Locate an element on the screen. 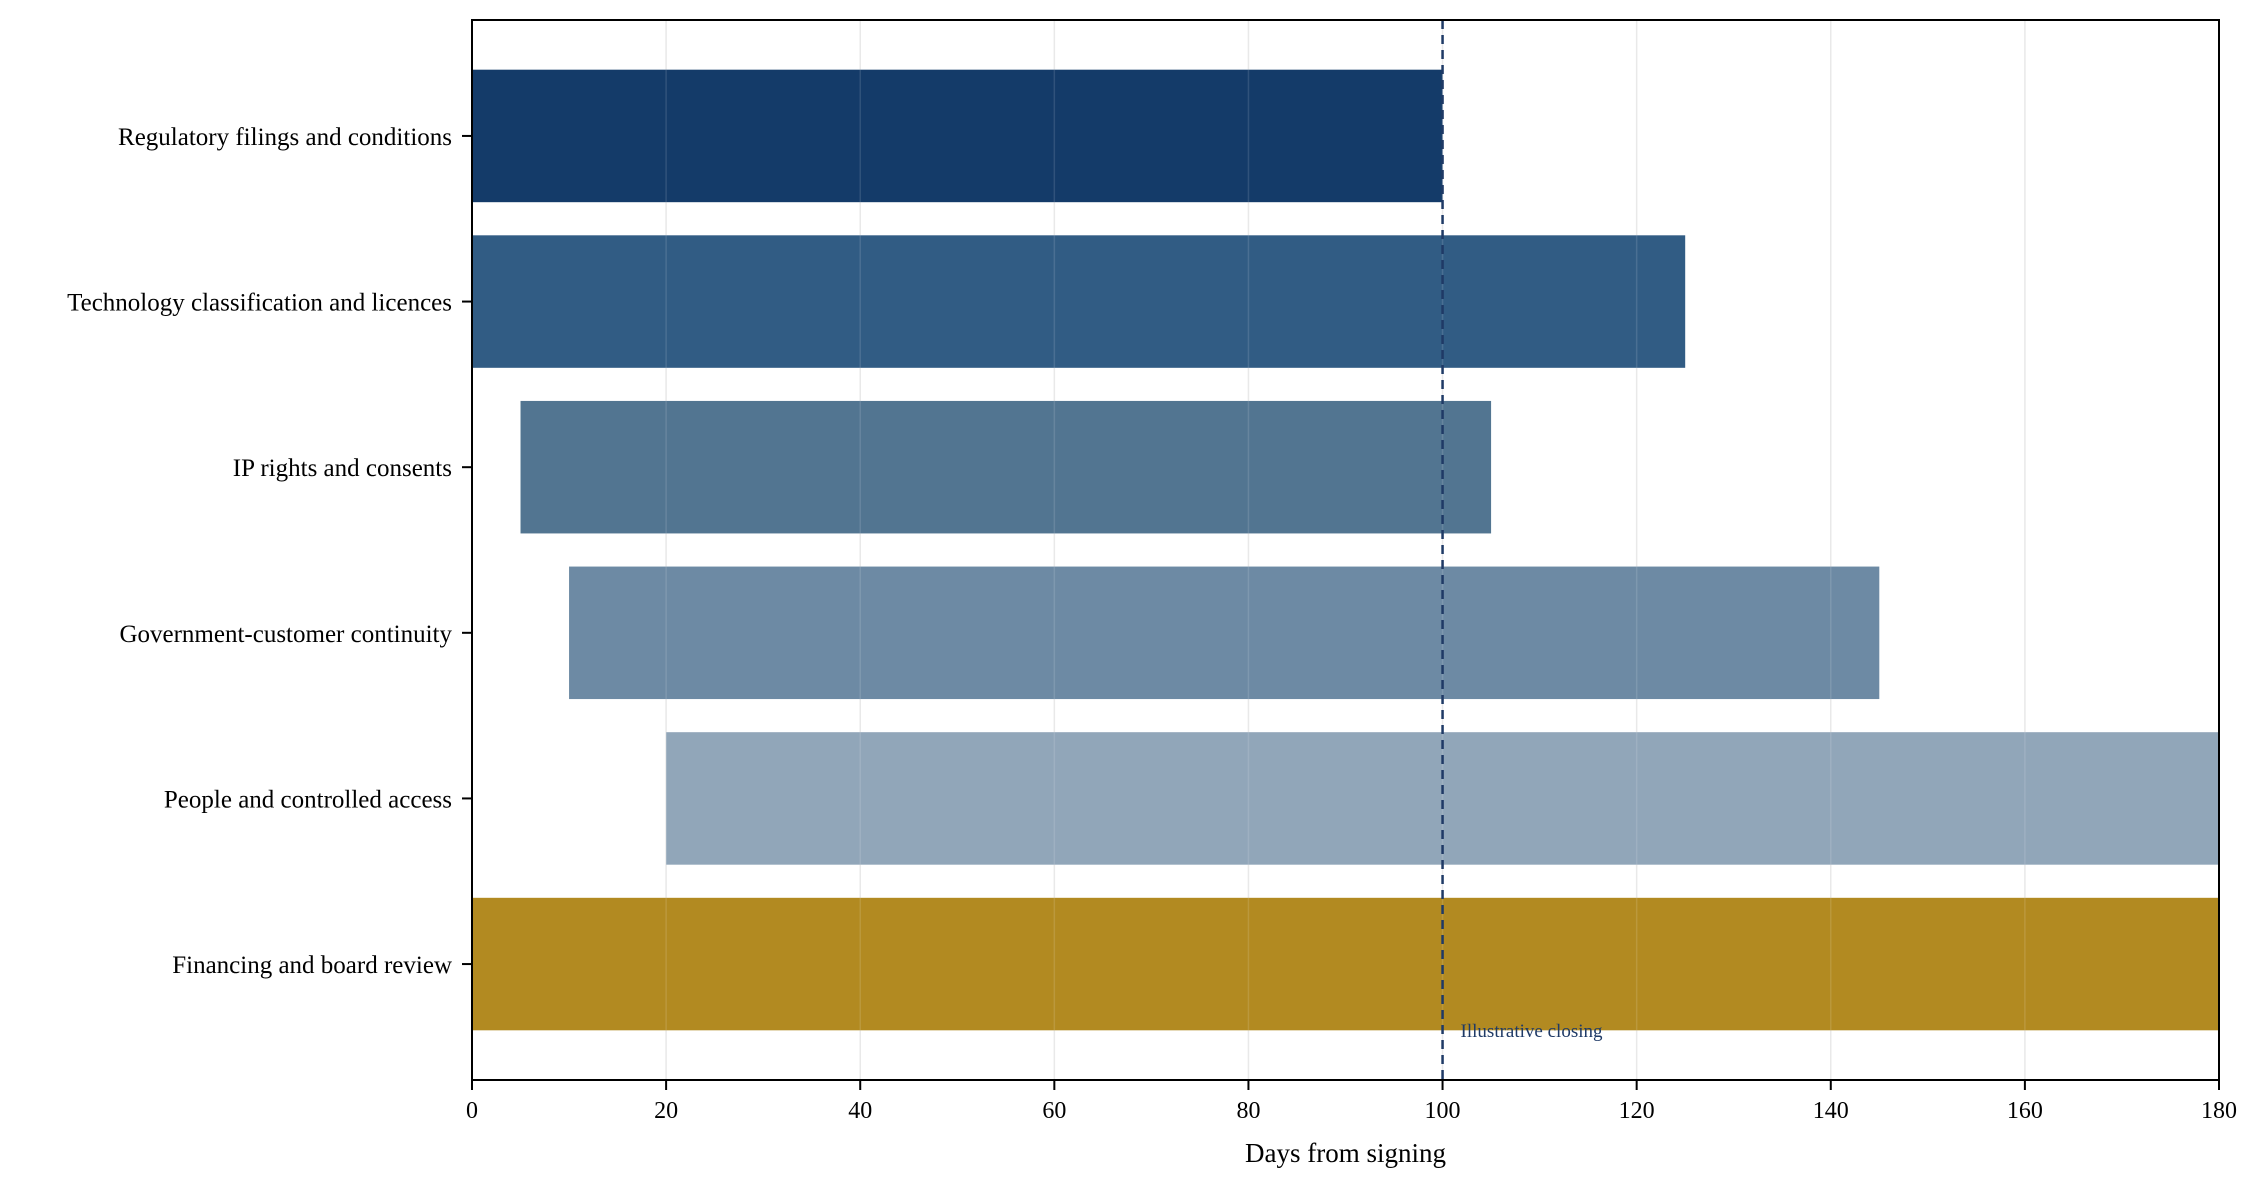 The image size is (2251, 1187). reference-line-label: Illustrative closing is located at coordinates (1532, 1031).